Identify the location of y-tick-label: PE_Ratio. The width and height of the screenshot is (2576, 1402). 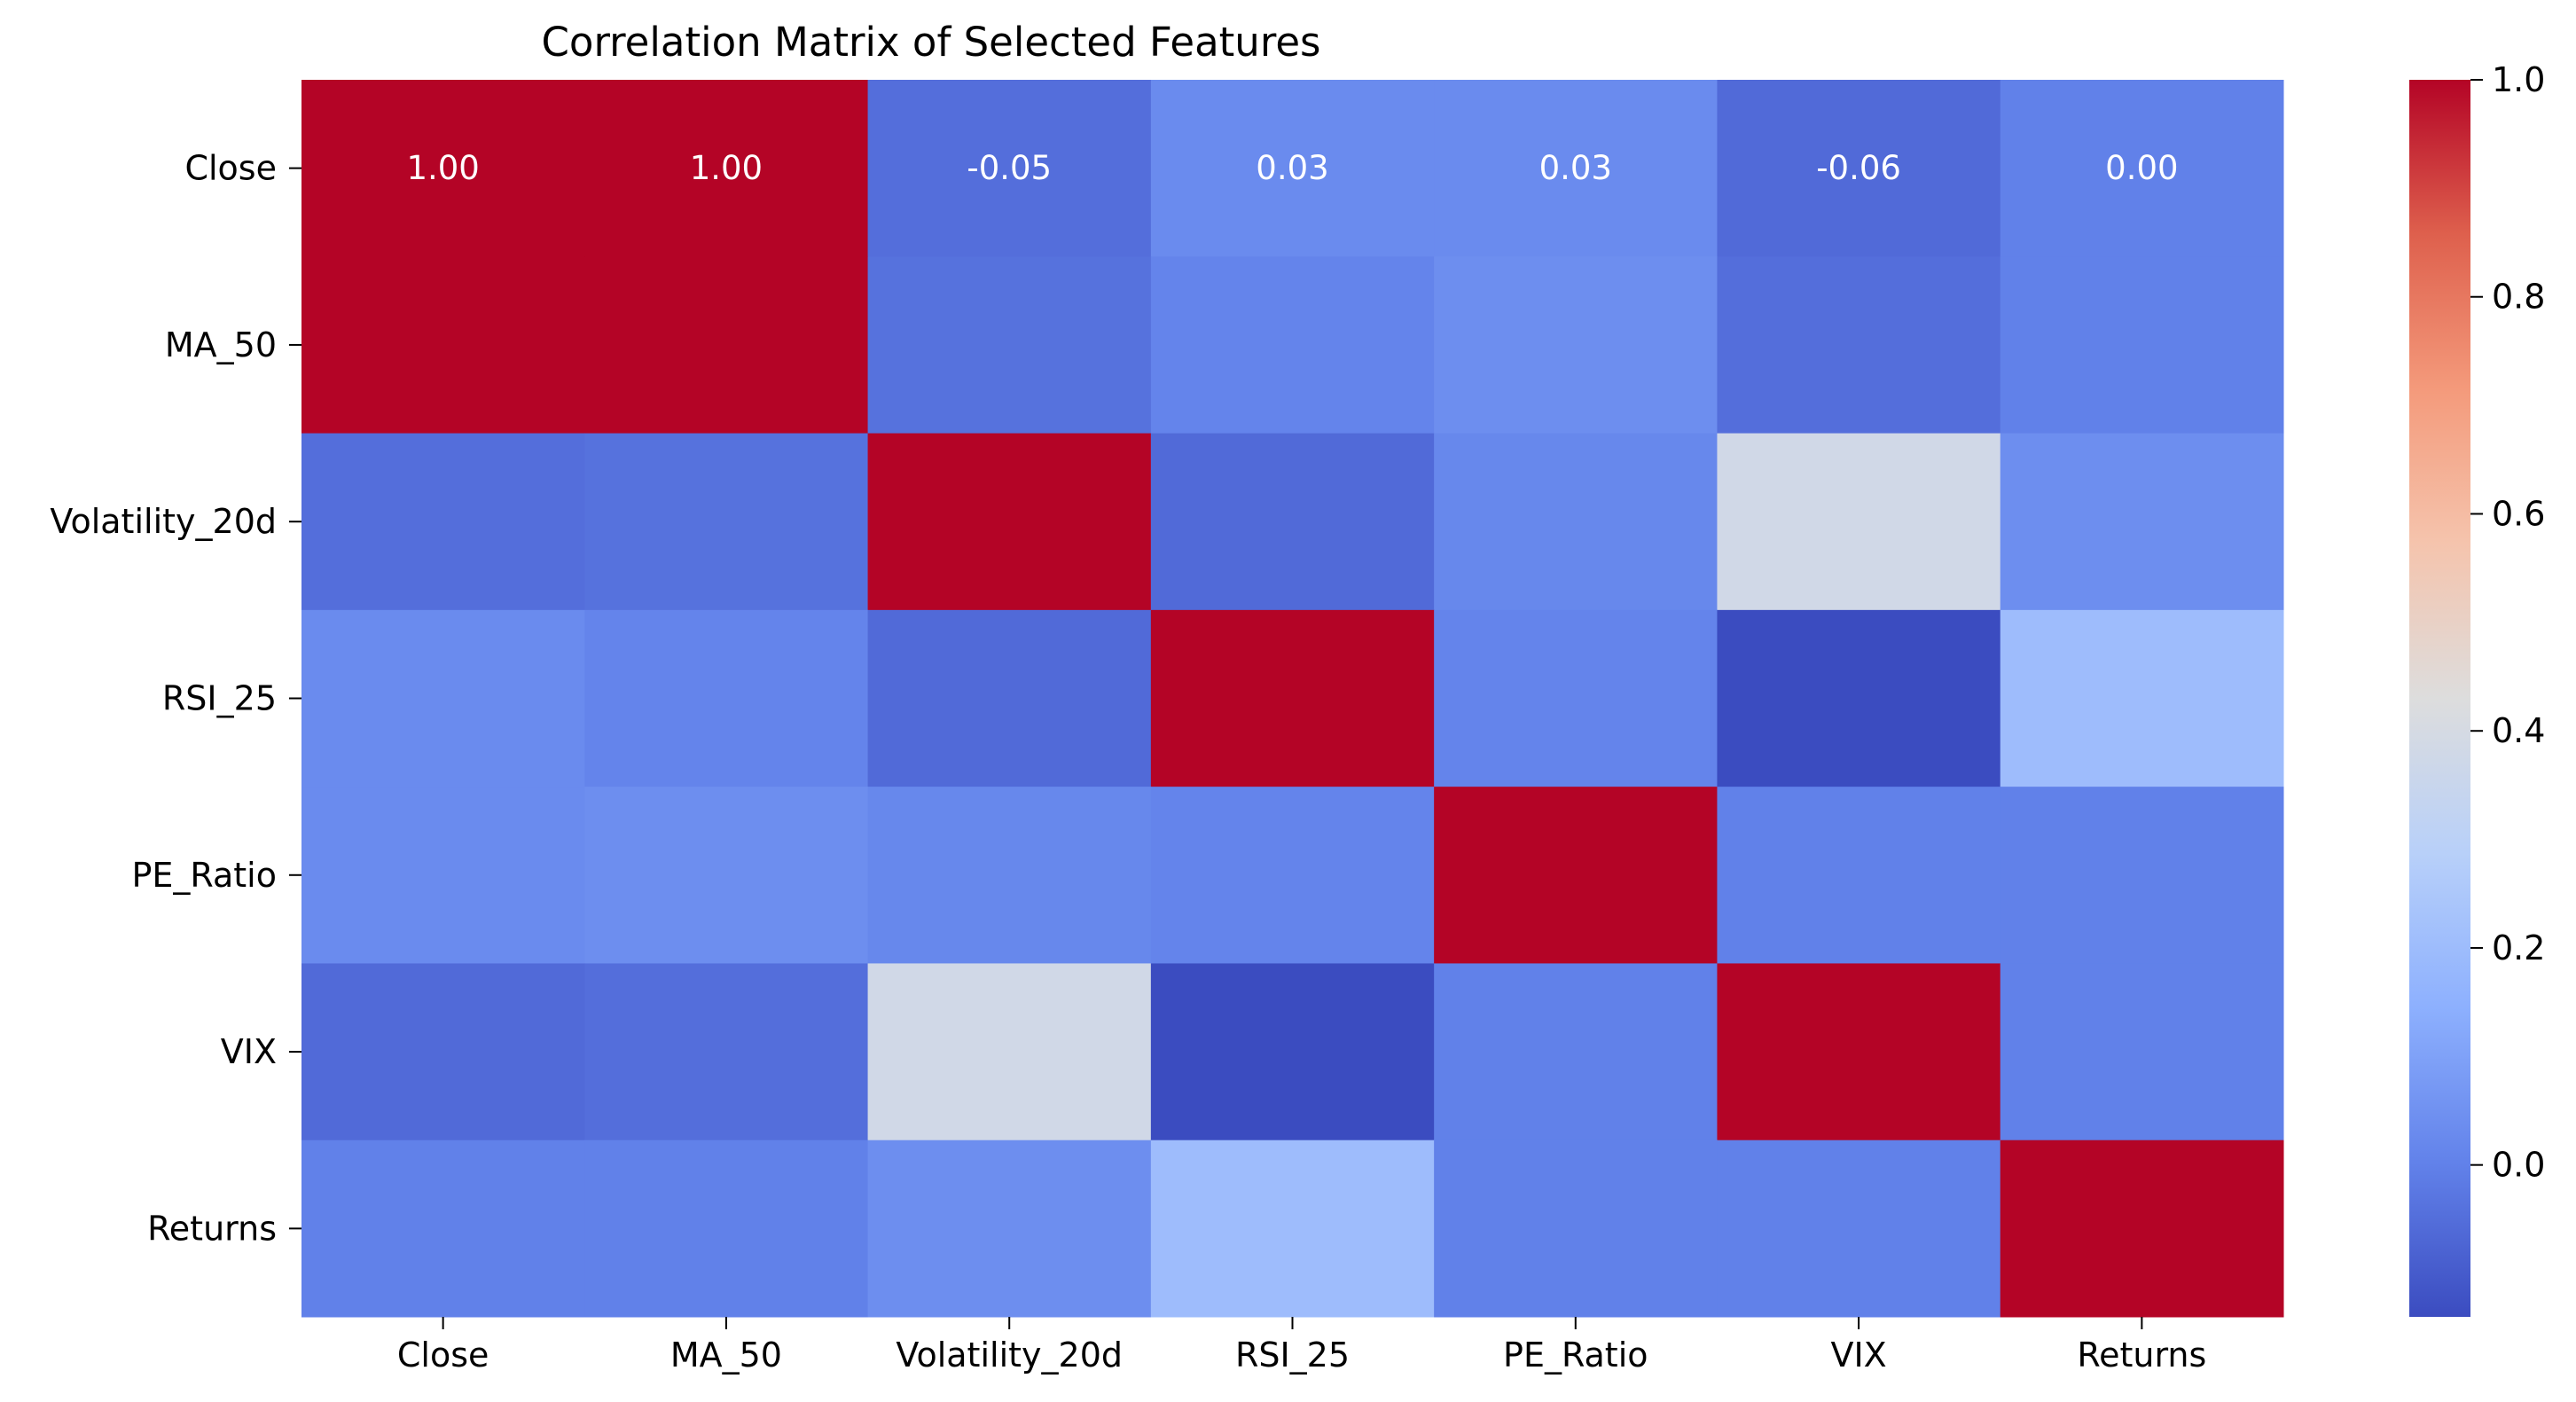
(205, 876).